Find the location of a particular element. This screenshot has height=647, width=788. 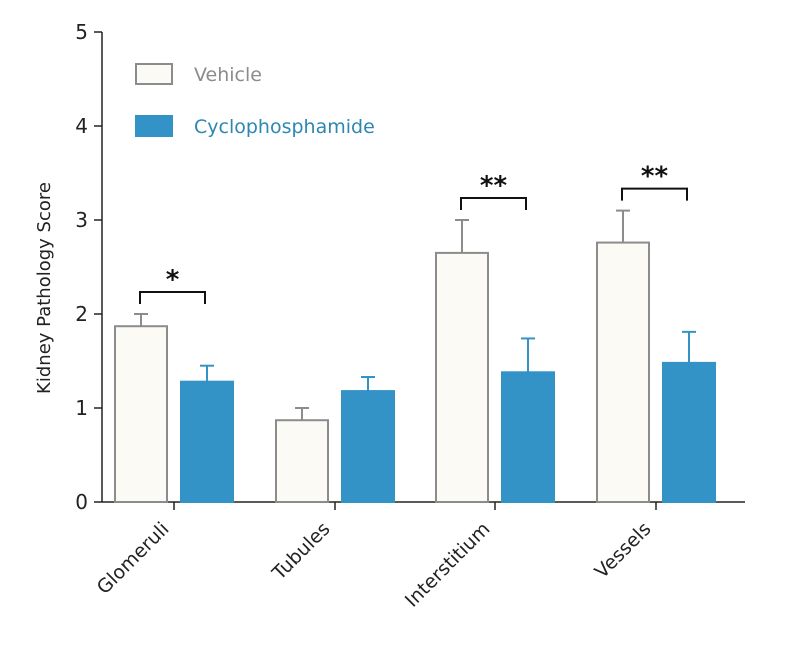

y-tick-label: 5 is located at coordinates (81, 32).